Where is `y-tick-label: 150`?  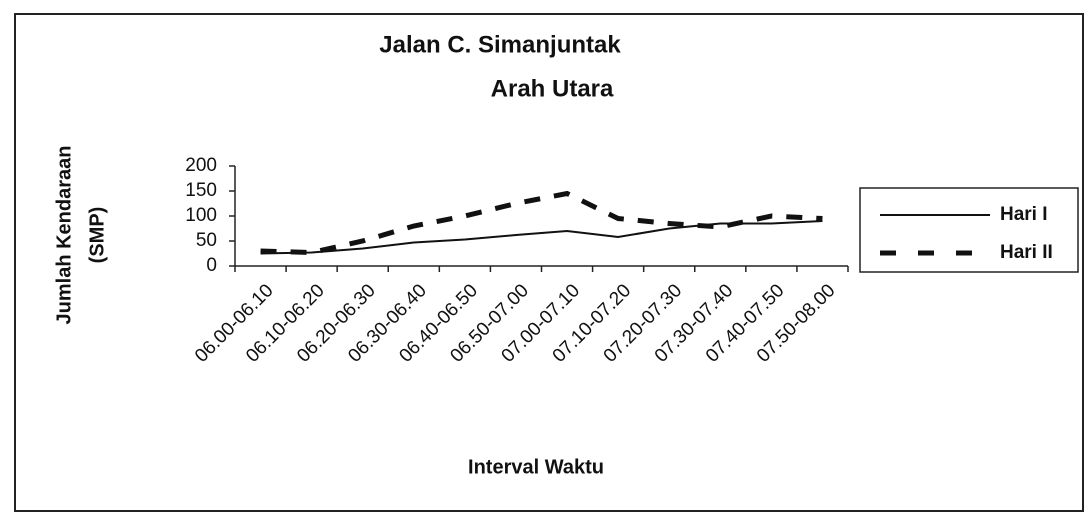
y-tick-label: 150 is located at coordinates (201, 190).